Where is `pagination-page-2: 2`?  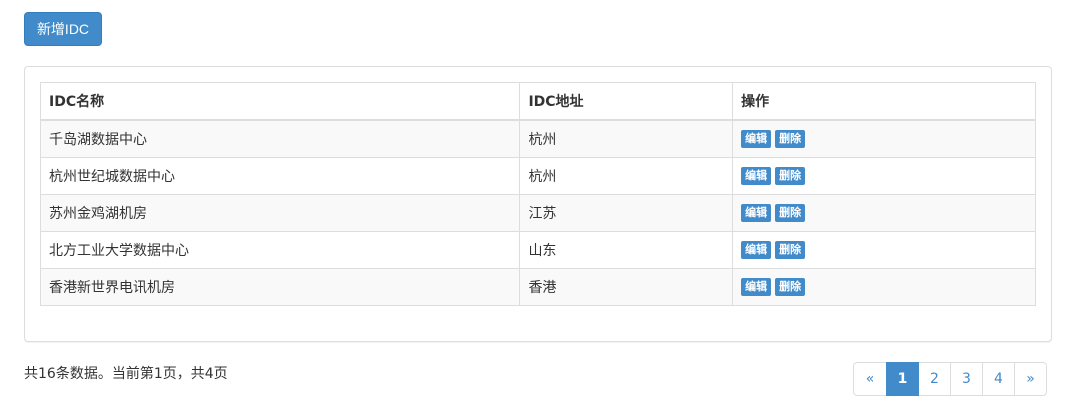
pagination-page-2: 2 is located at coordinates (934, 379).